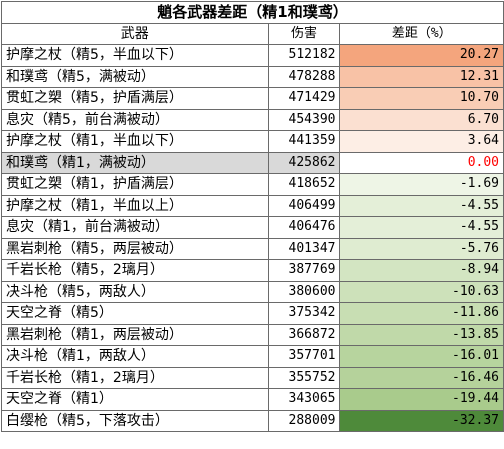 The image size is (504, 449). I want to click on diff-cell: -19.44, so click(421, 399).